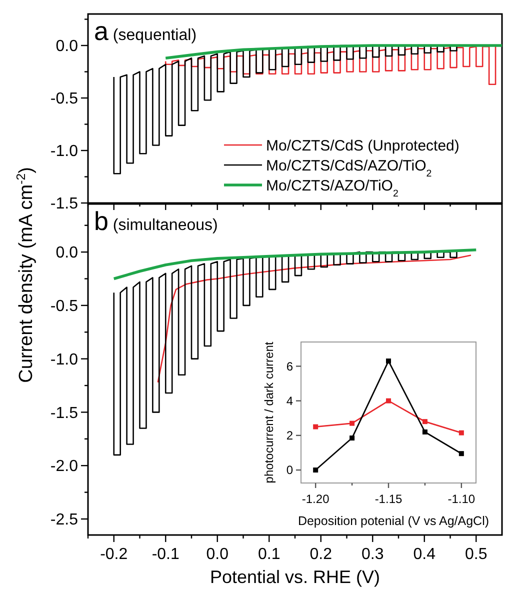 This screenshot has height=591, width=505. Describe the element at coordinates (290, 435) in the screenshot. I see `y-tick-label: 2` at that location.